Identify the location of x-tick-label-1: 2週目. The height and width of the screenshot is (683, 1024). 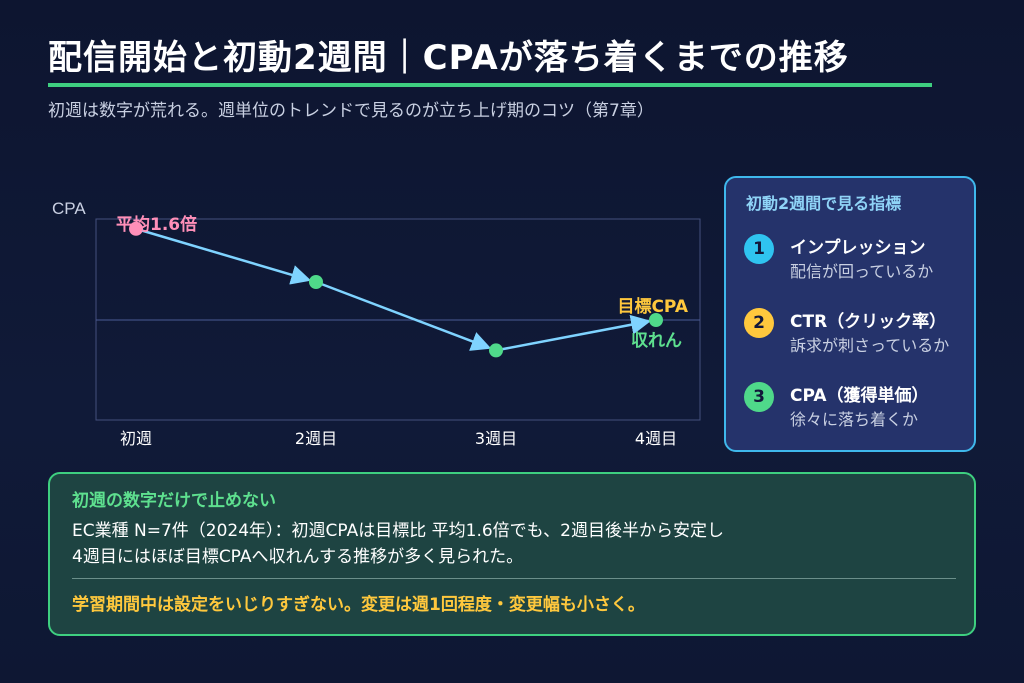
(316, 438).